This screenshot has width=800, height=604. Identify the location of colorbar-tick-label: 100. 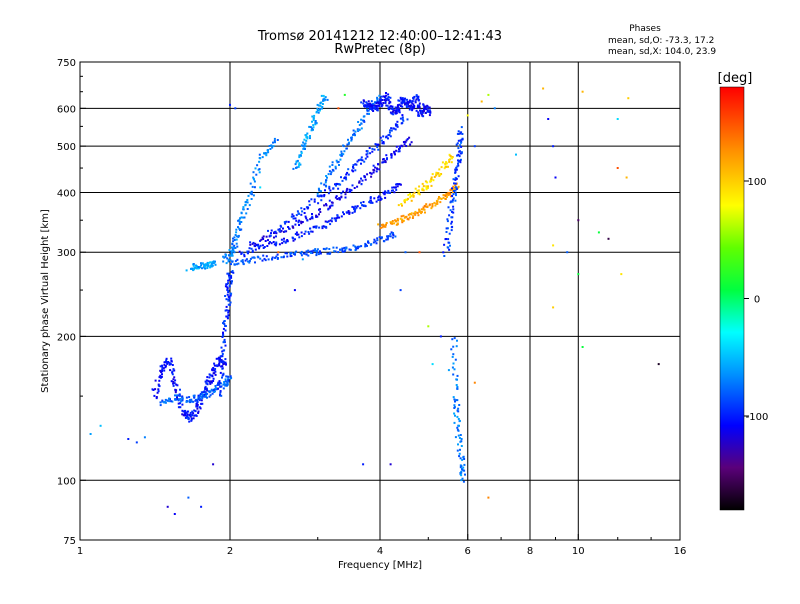
(756, 182).